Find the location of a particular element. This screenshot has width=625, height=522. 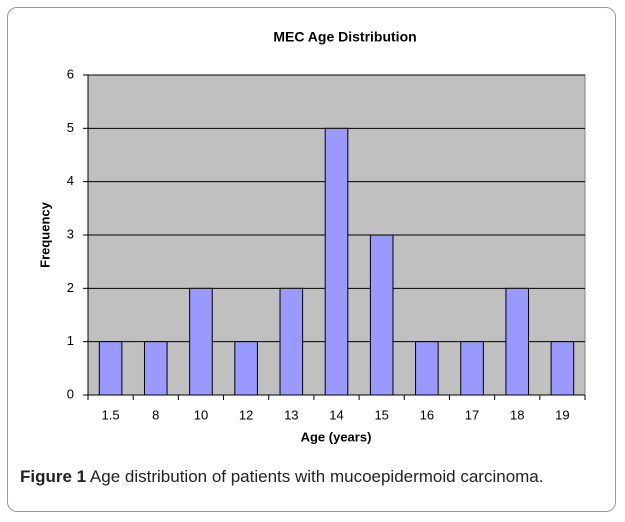

x-tick-label: 14 is located at coordinates (336, 414).